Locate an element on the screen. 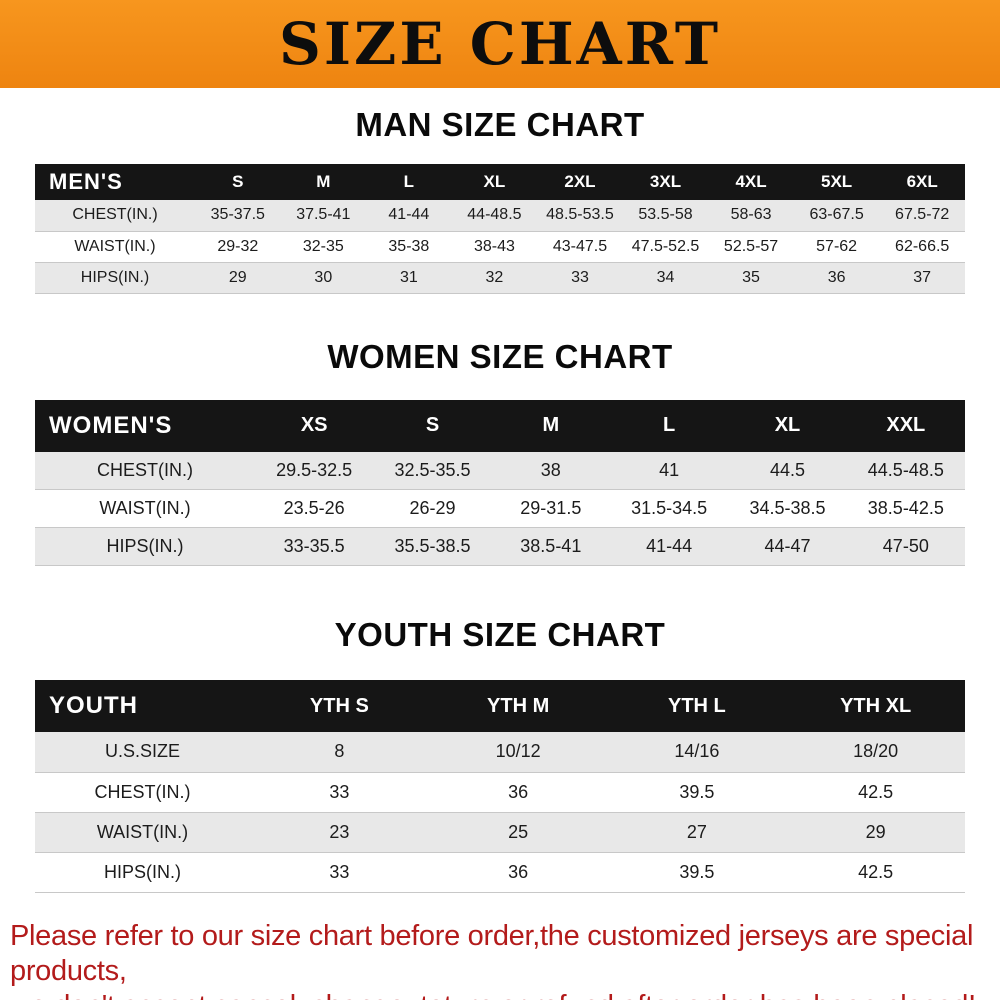  table-header-row: YOUTH YTH S YTH M YTH L YTH XL is located at coordinates (500, 706).